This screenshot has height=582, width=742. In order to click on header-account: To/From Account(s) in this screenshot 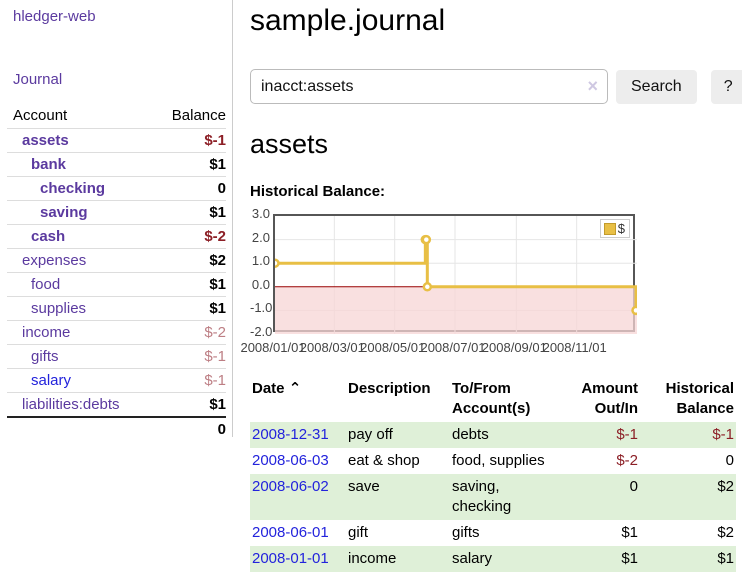, I will do `click(491, 398)`.